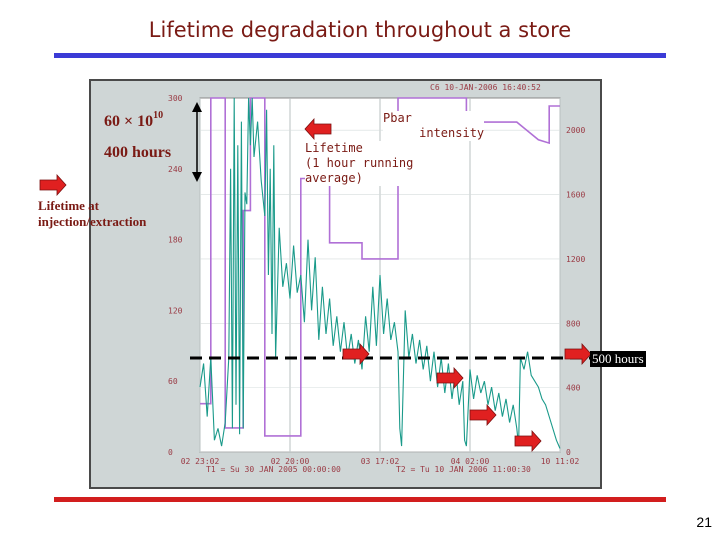  I want to click on left-tick-label: 0, so click(170, 452).